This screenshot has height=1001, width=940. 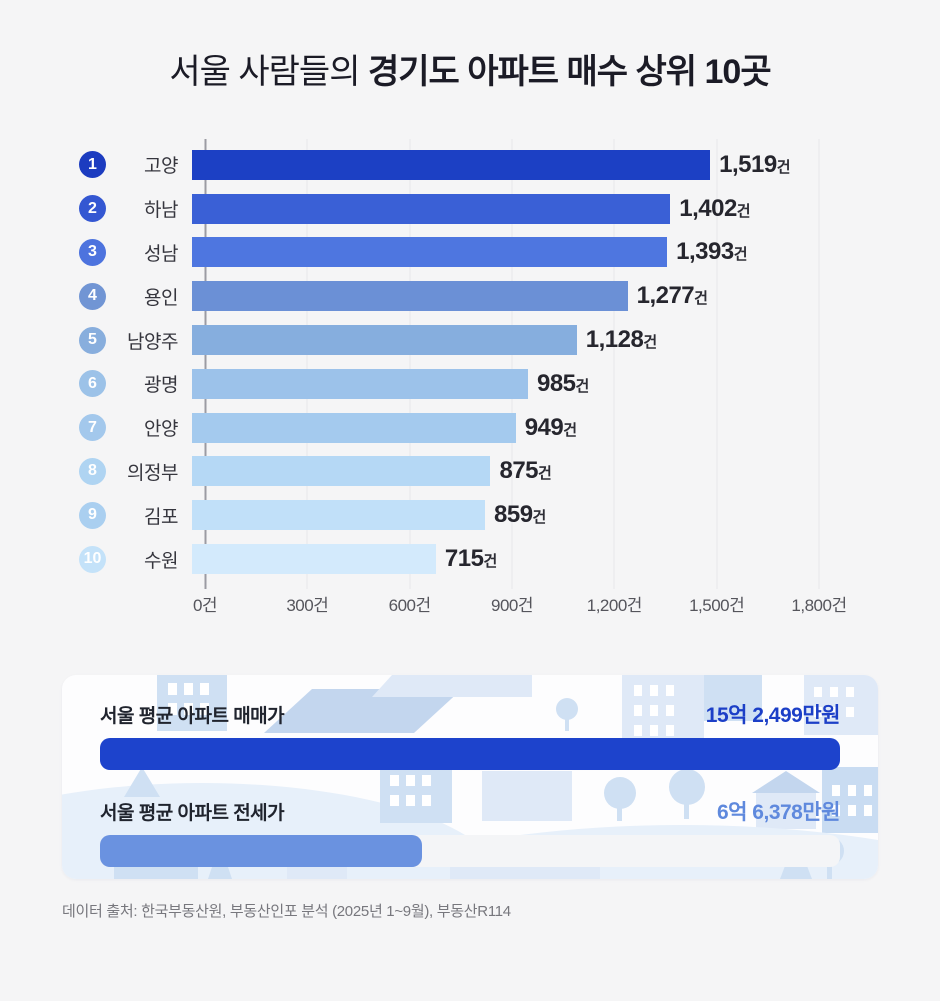 I want to click on summary-value: 15억 2,499만원, so click(x=773, y=715).